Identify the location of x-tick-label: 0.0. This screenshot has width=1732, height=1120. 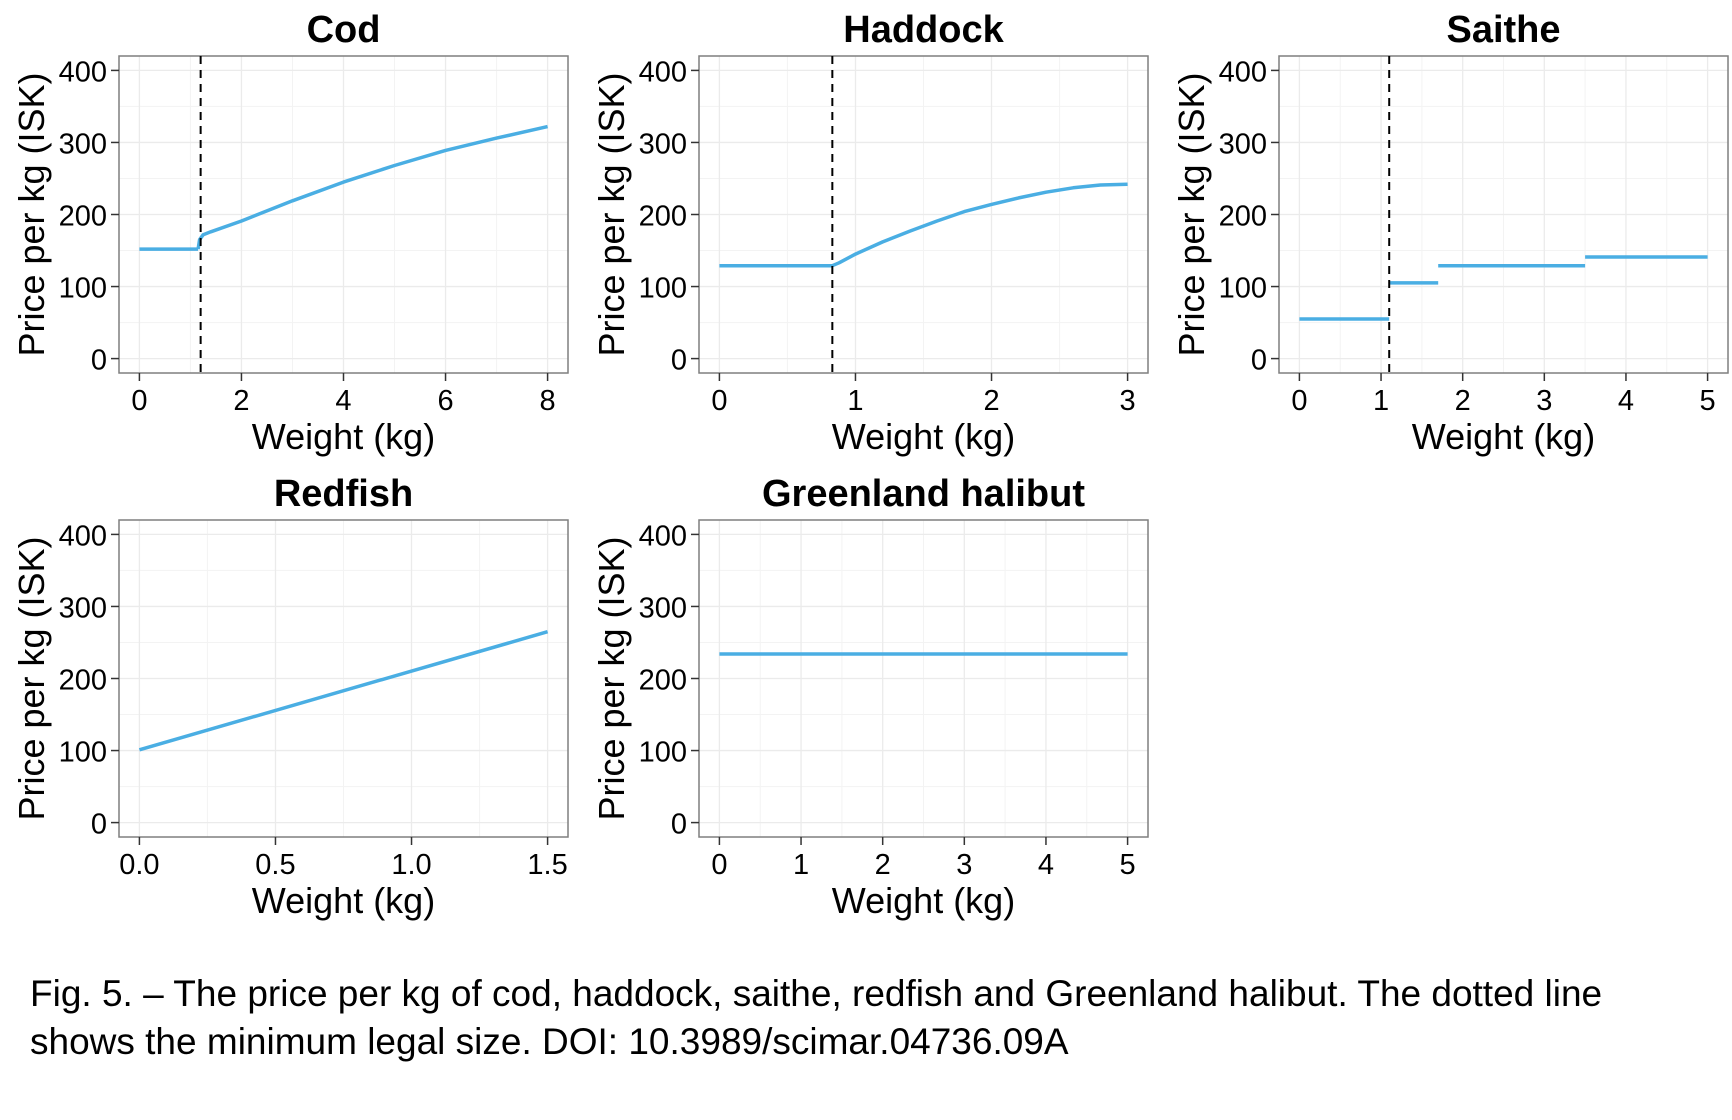
(139, 865).